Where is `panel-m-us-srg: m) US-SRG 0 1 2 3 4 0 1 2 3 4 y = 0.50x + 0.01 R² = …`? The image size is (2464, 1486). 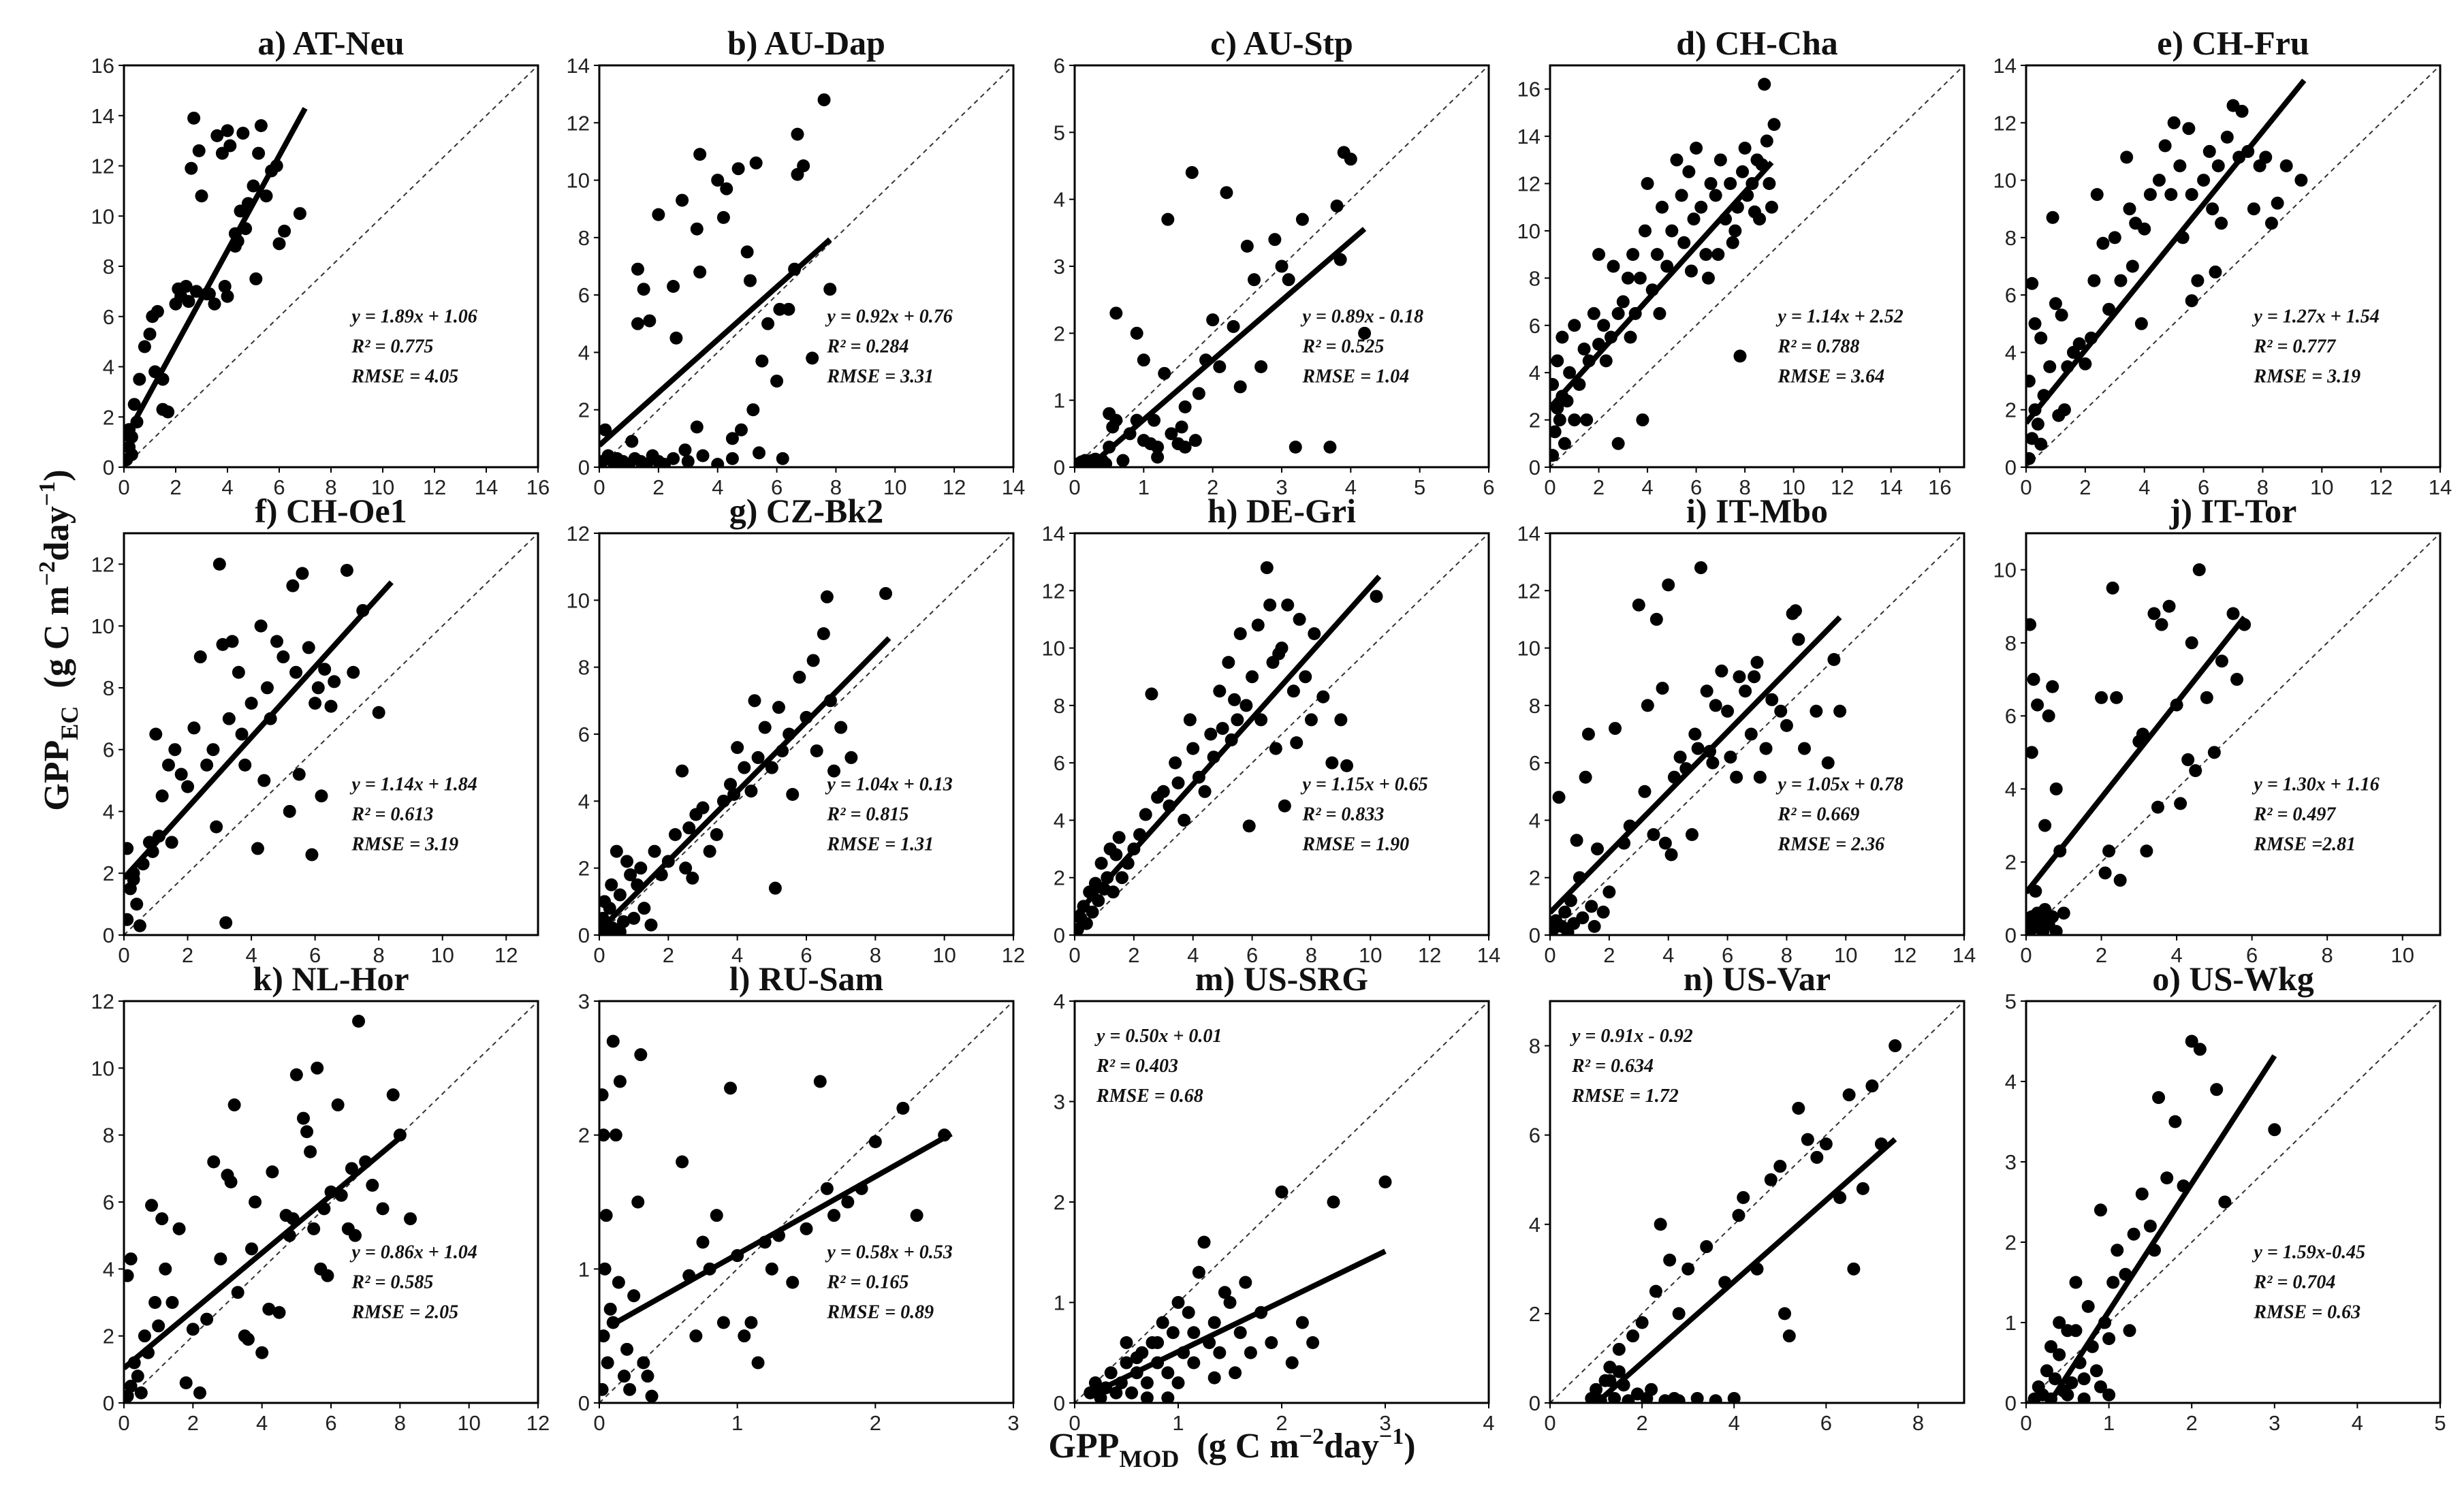
panel-m-us-srg: m) US-SRG 0 1 2 3 4 0 1 2 3 4 y = 0.50x + 0.01 R² = … is located at coordinates (1275, 1197).